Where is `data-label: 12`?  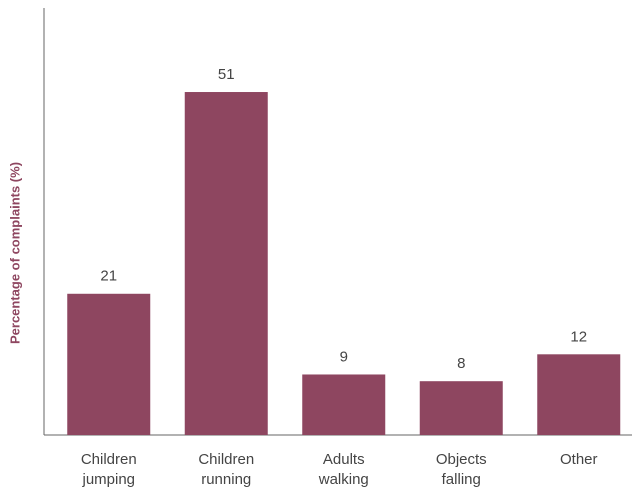
data-label: 12 is located at coordinates (578, 336).